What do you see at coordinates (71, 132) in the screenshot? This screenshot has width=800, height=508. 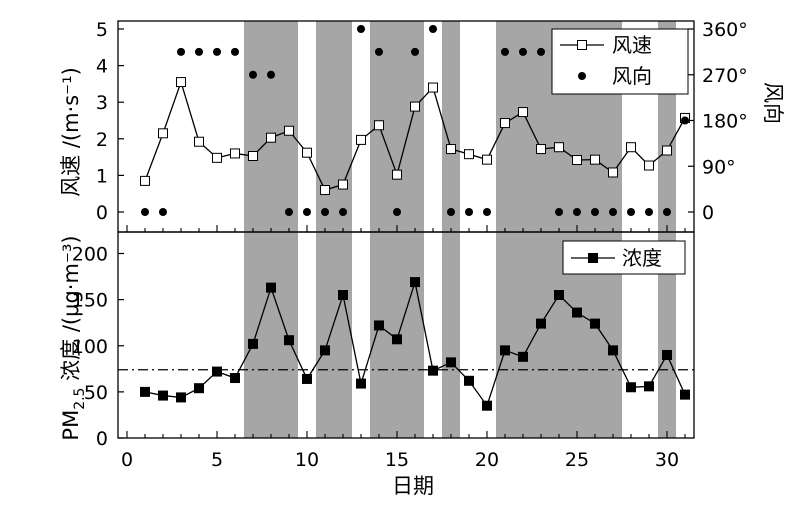 I see `top-ylabel: 风速 /(m·s⁻¹)` at bounding box center [71, 132].